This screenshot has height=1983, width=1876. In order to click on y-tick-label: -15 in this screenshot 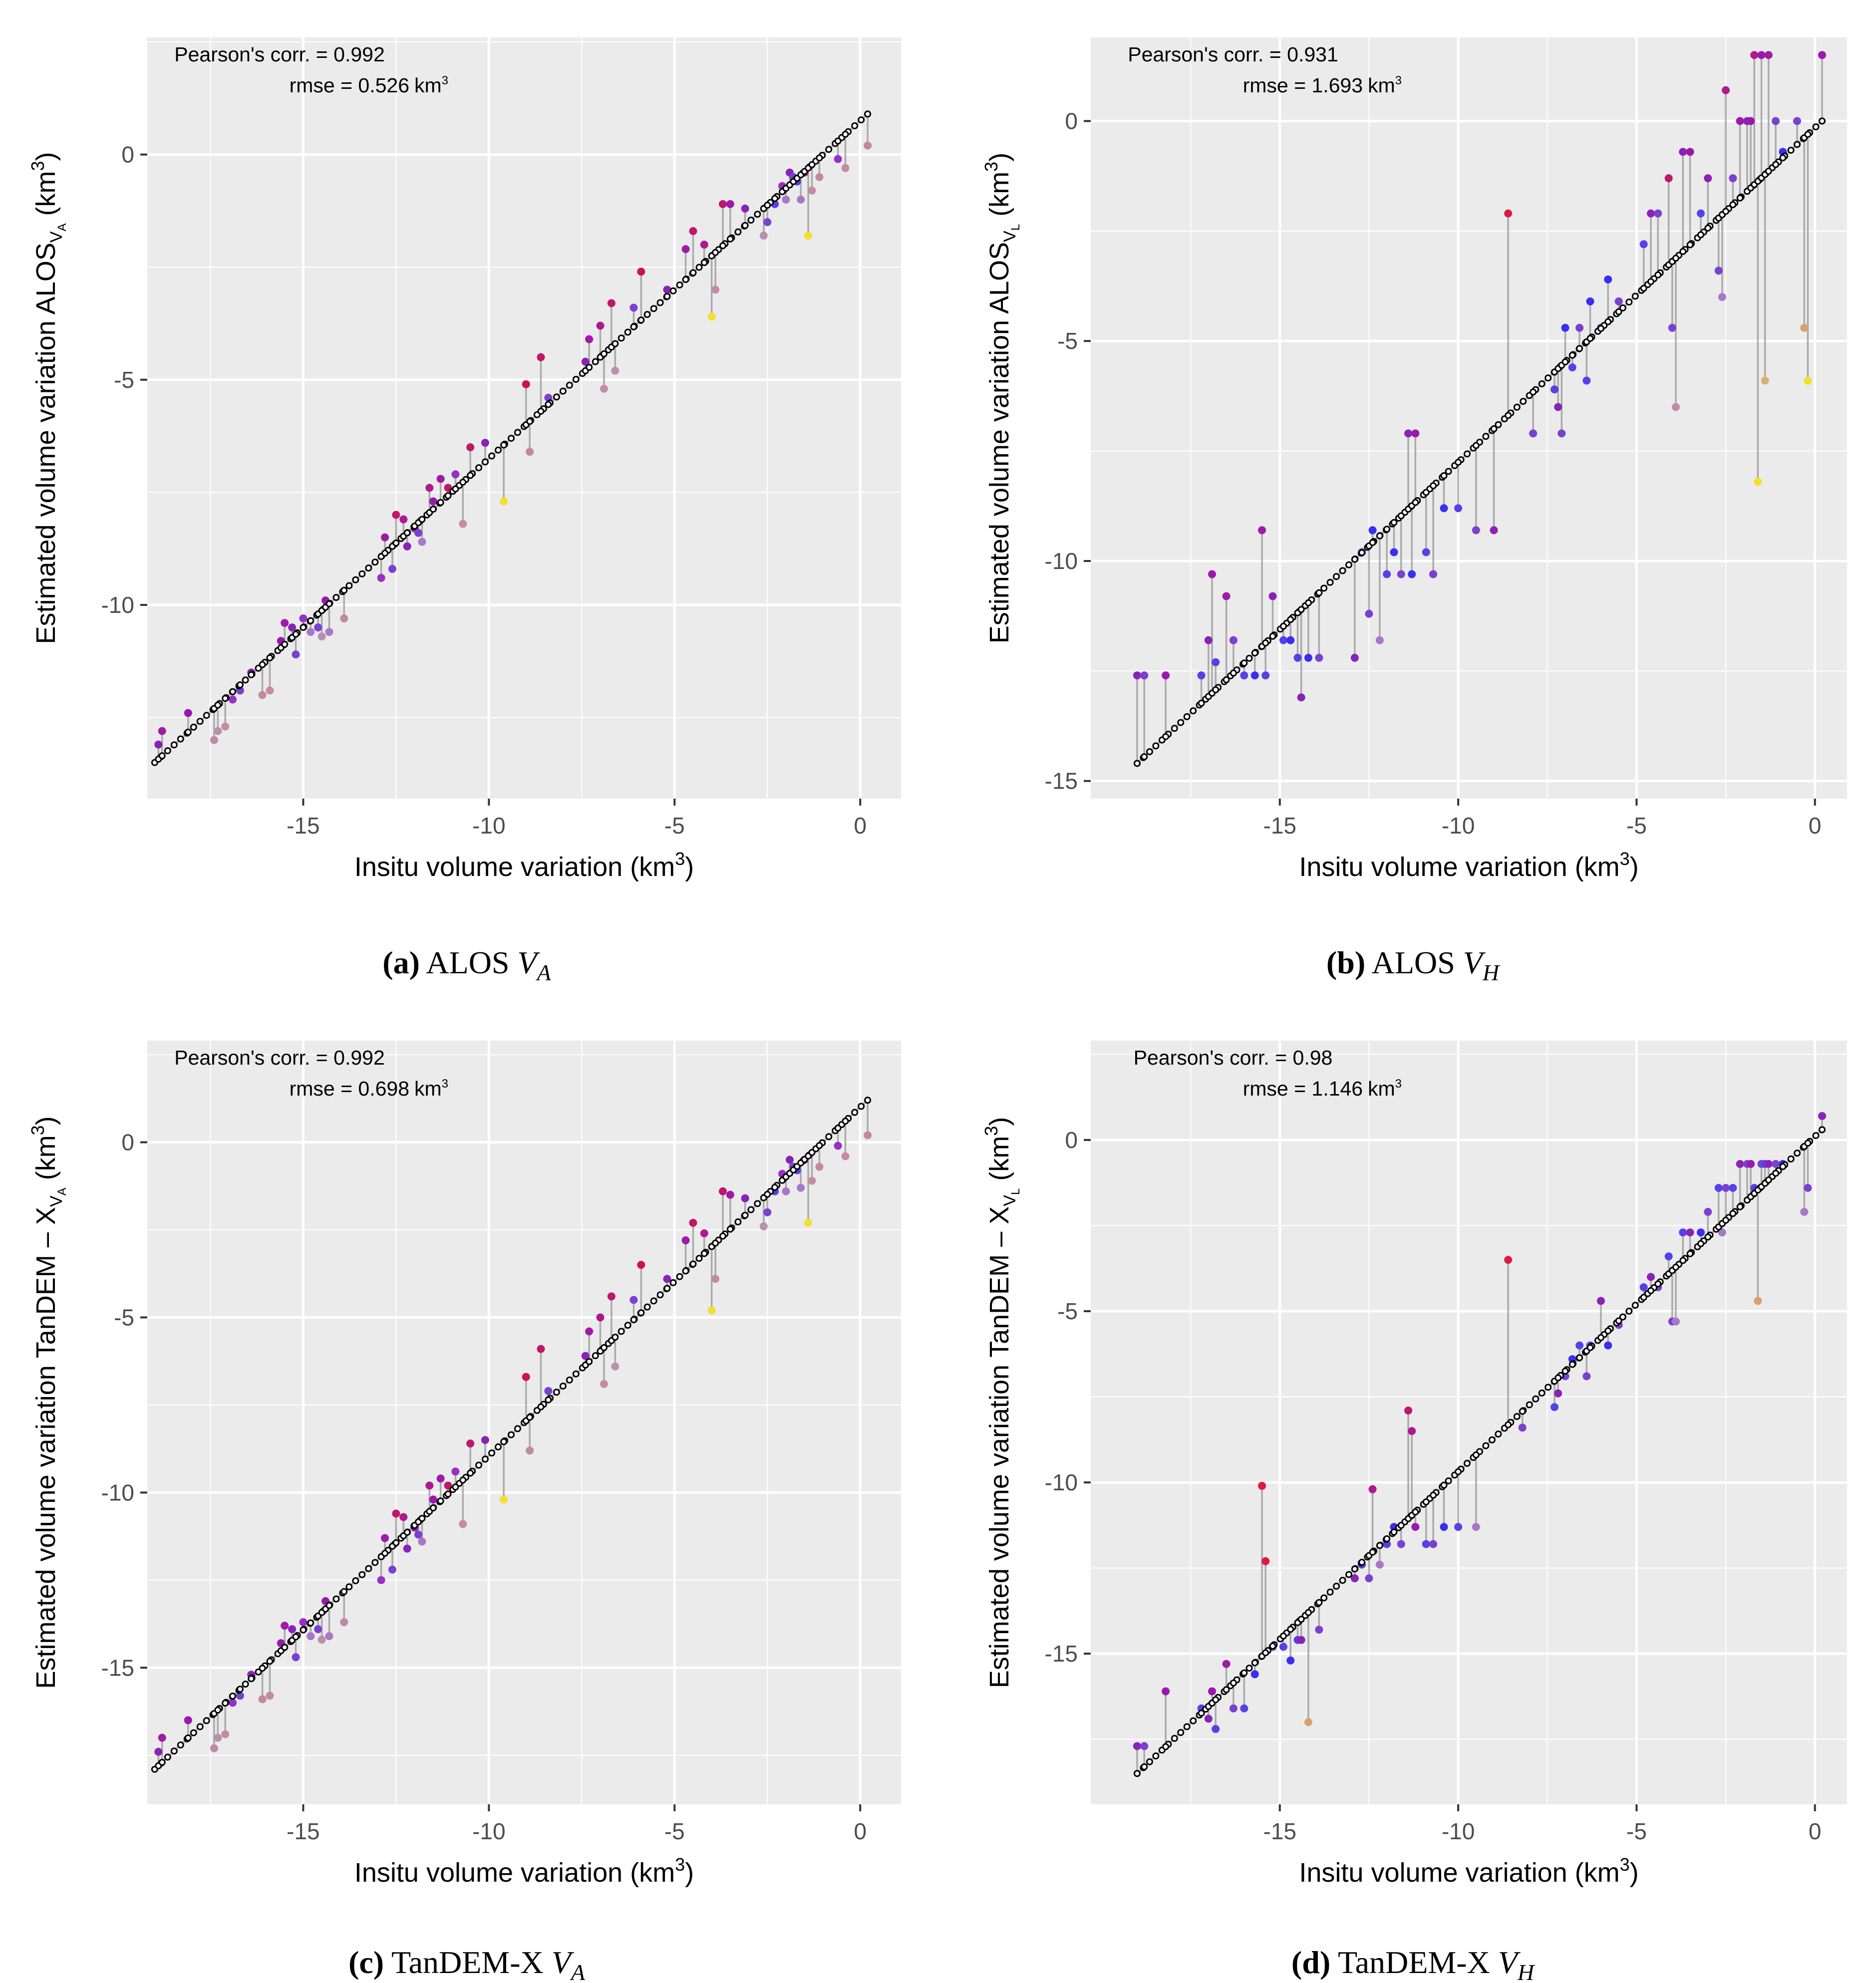, I will do `click(117, 1668)`.